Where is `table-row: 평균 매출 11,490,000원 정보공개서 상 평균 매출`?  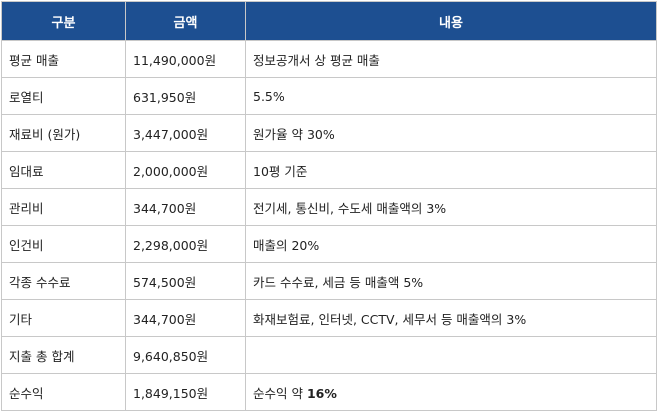
table-row: 평균 매출 11,490,000원 정보공개서 상 평균 매출 is located at coordinates (329, 59).